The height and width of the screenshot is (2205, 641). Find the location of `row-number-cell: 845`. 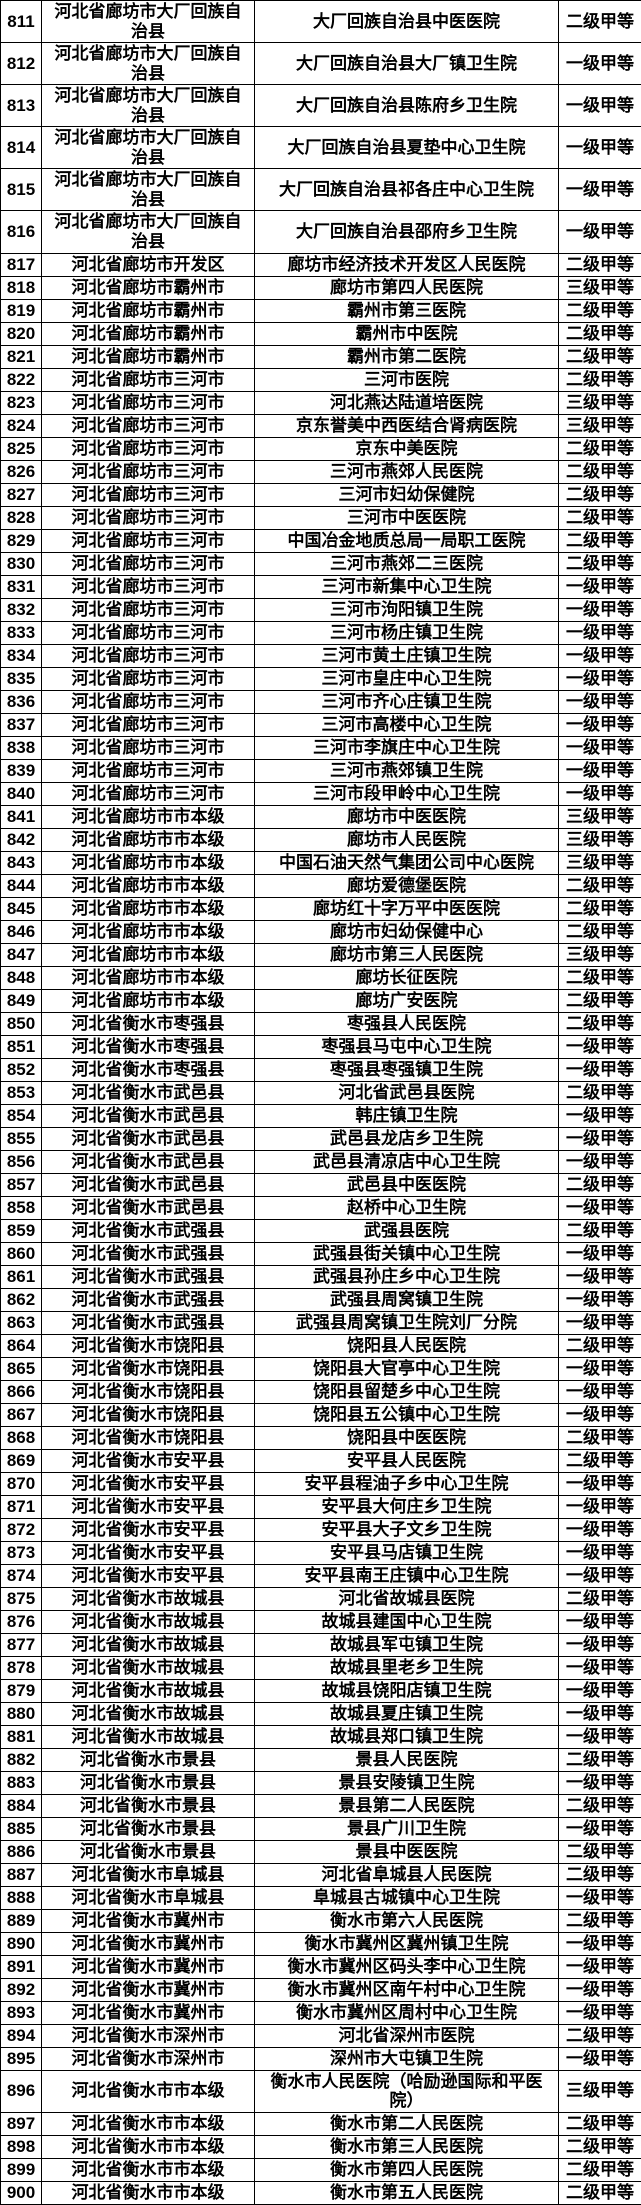

row-number-cell: 845 is located at coordinates (21, 908).